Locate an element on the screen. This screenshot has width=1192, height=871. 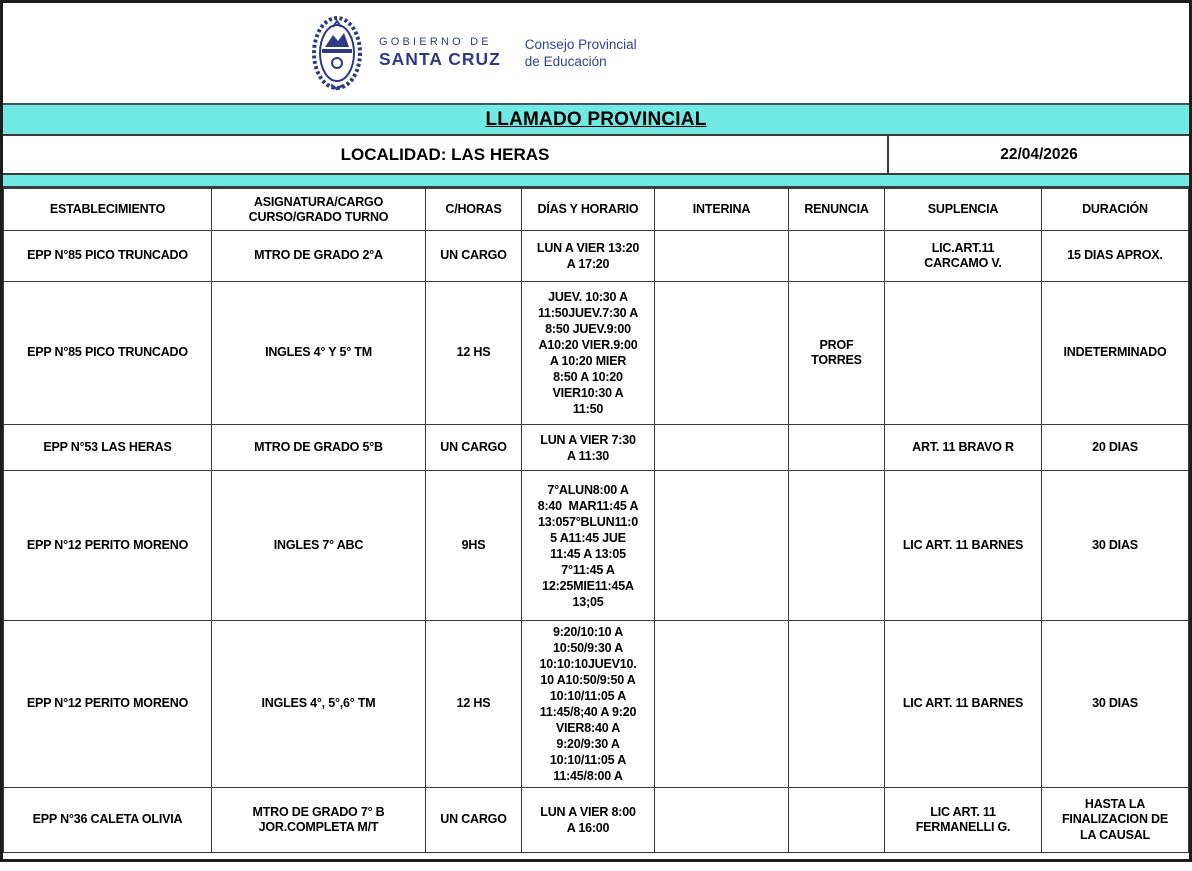
col-header-interina: INTERINA is located at coordinates (721, 209).